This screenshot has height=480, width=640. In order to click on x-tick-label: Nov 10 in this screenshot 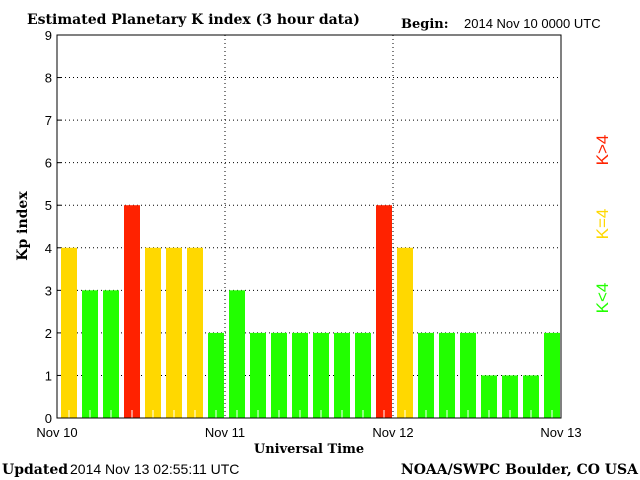, I will do `click(56, 432)`.